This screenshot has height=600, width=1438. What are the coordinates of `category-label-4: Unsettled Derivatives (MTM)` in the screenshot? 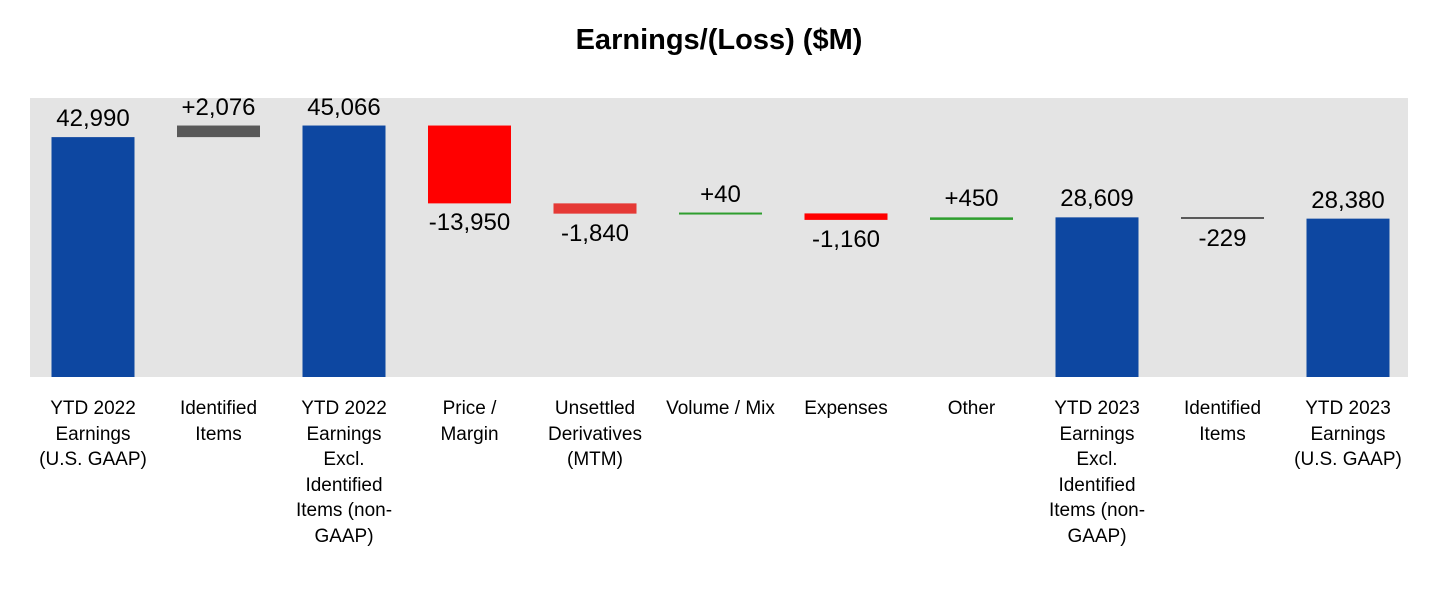 It's located at (595, 434).